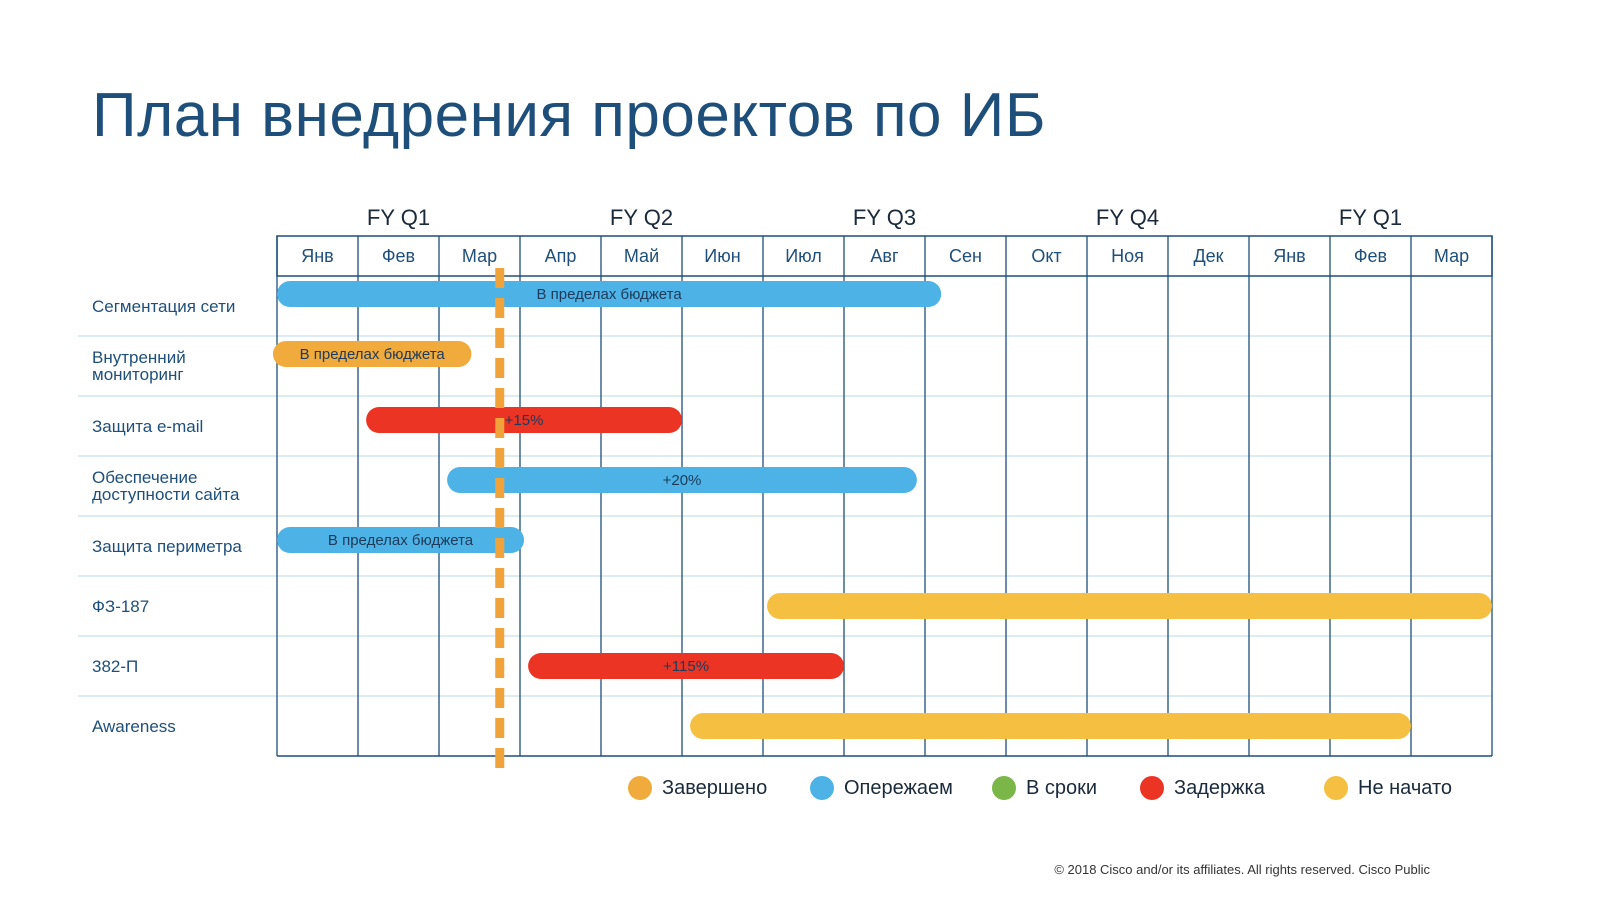 This screenshot has width=1600, height=902. I want to click on month-label: Сен, so click(965, 256).